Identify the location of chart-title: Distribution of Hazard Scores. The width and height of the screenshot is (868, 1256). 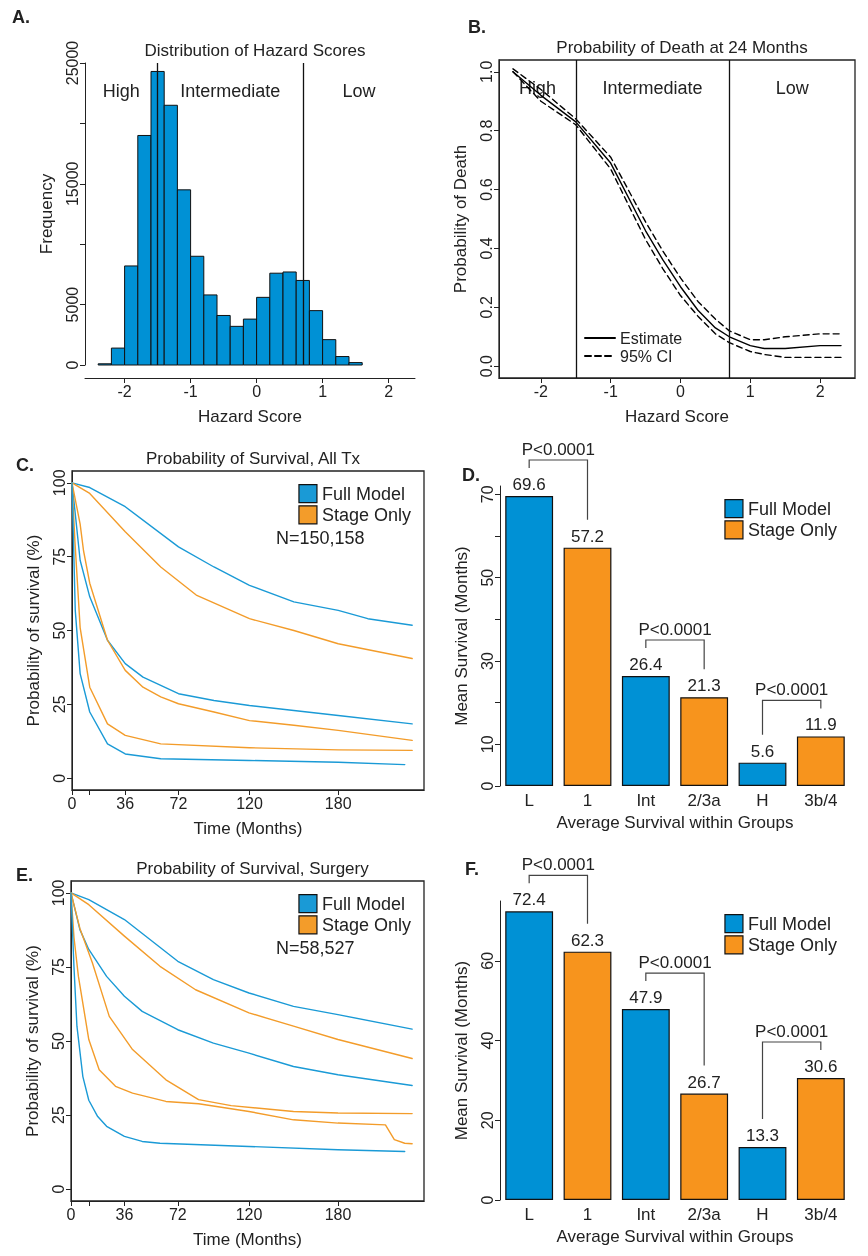
(255, 50).